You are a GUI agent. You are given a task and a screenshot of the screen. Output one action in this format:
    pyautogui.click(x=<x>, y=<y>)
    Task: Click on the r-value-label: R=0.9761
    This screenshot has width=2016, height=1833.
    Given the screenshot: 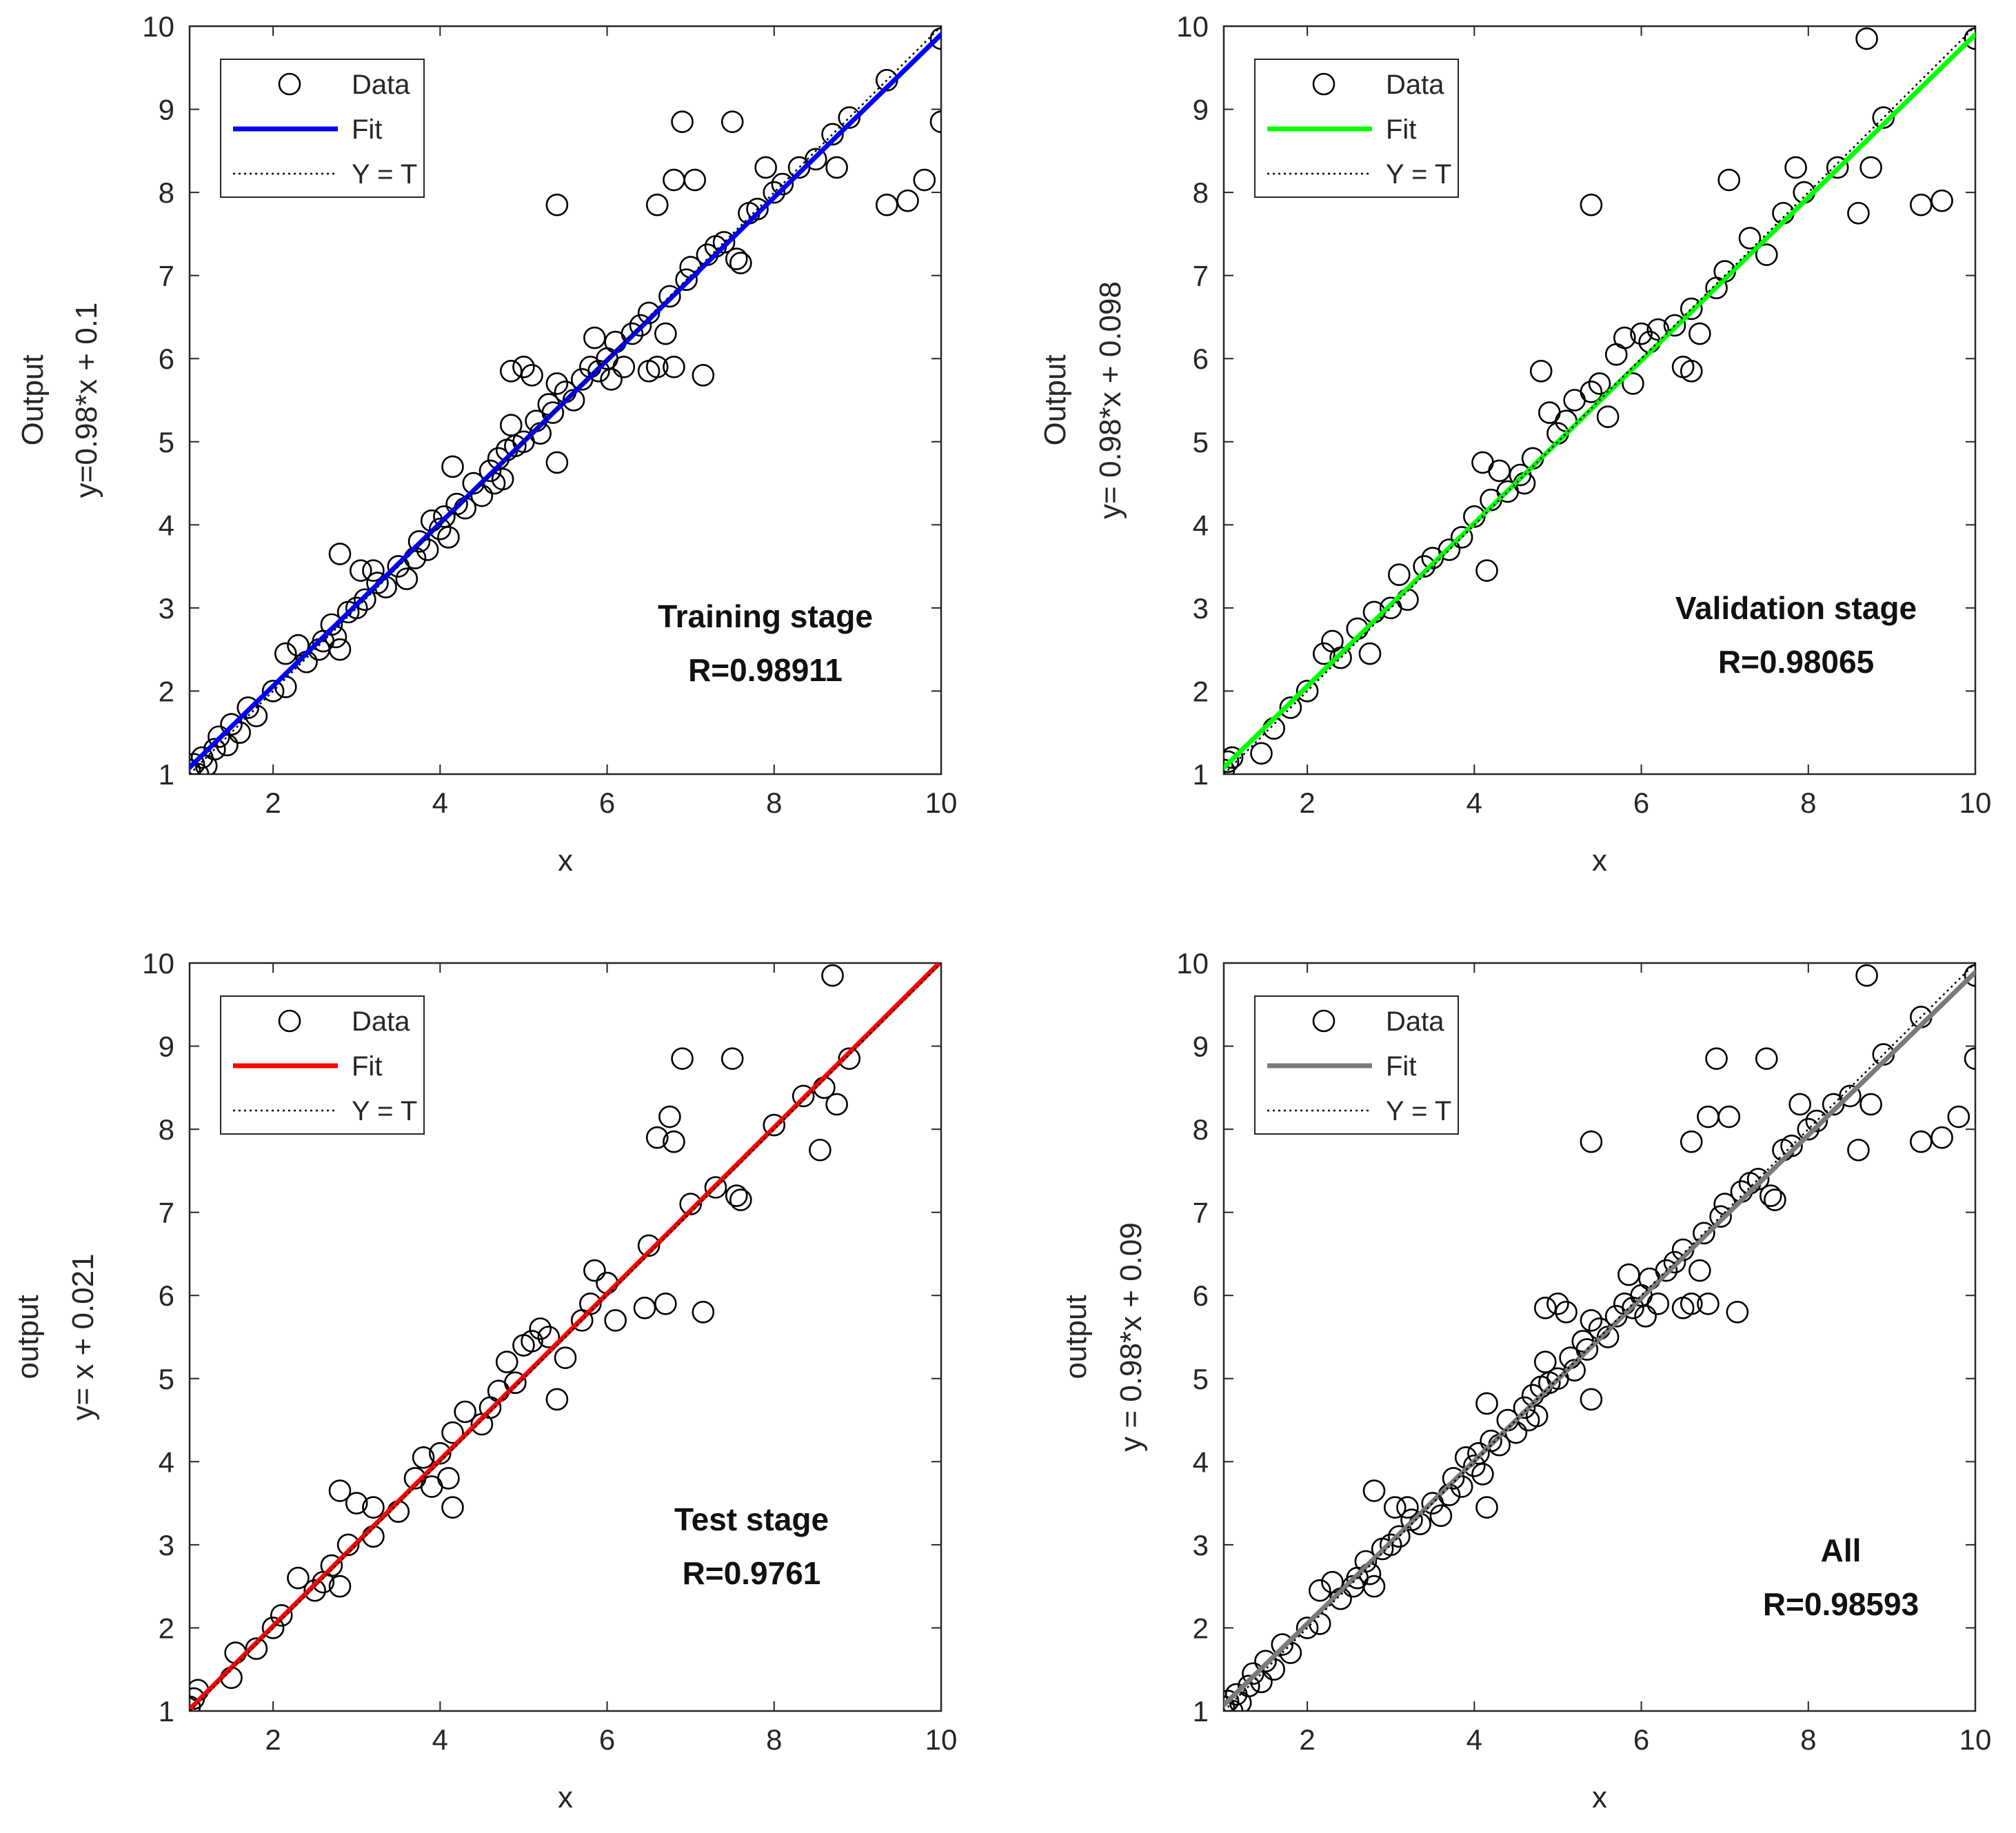 What is the action you would take?
    pyautogui.click(x=752, y=1573)
    